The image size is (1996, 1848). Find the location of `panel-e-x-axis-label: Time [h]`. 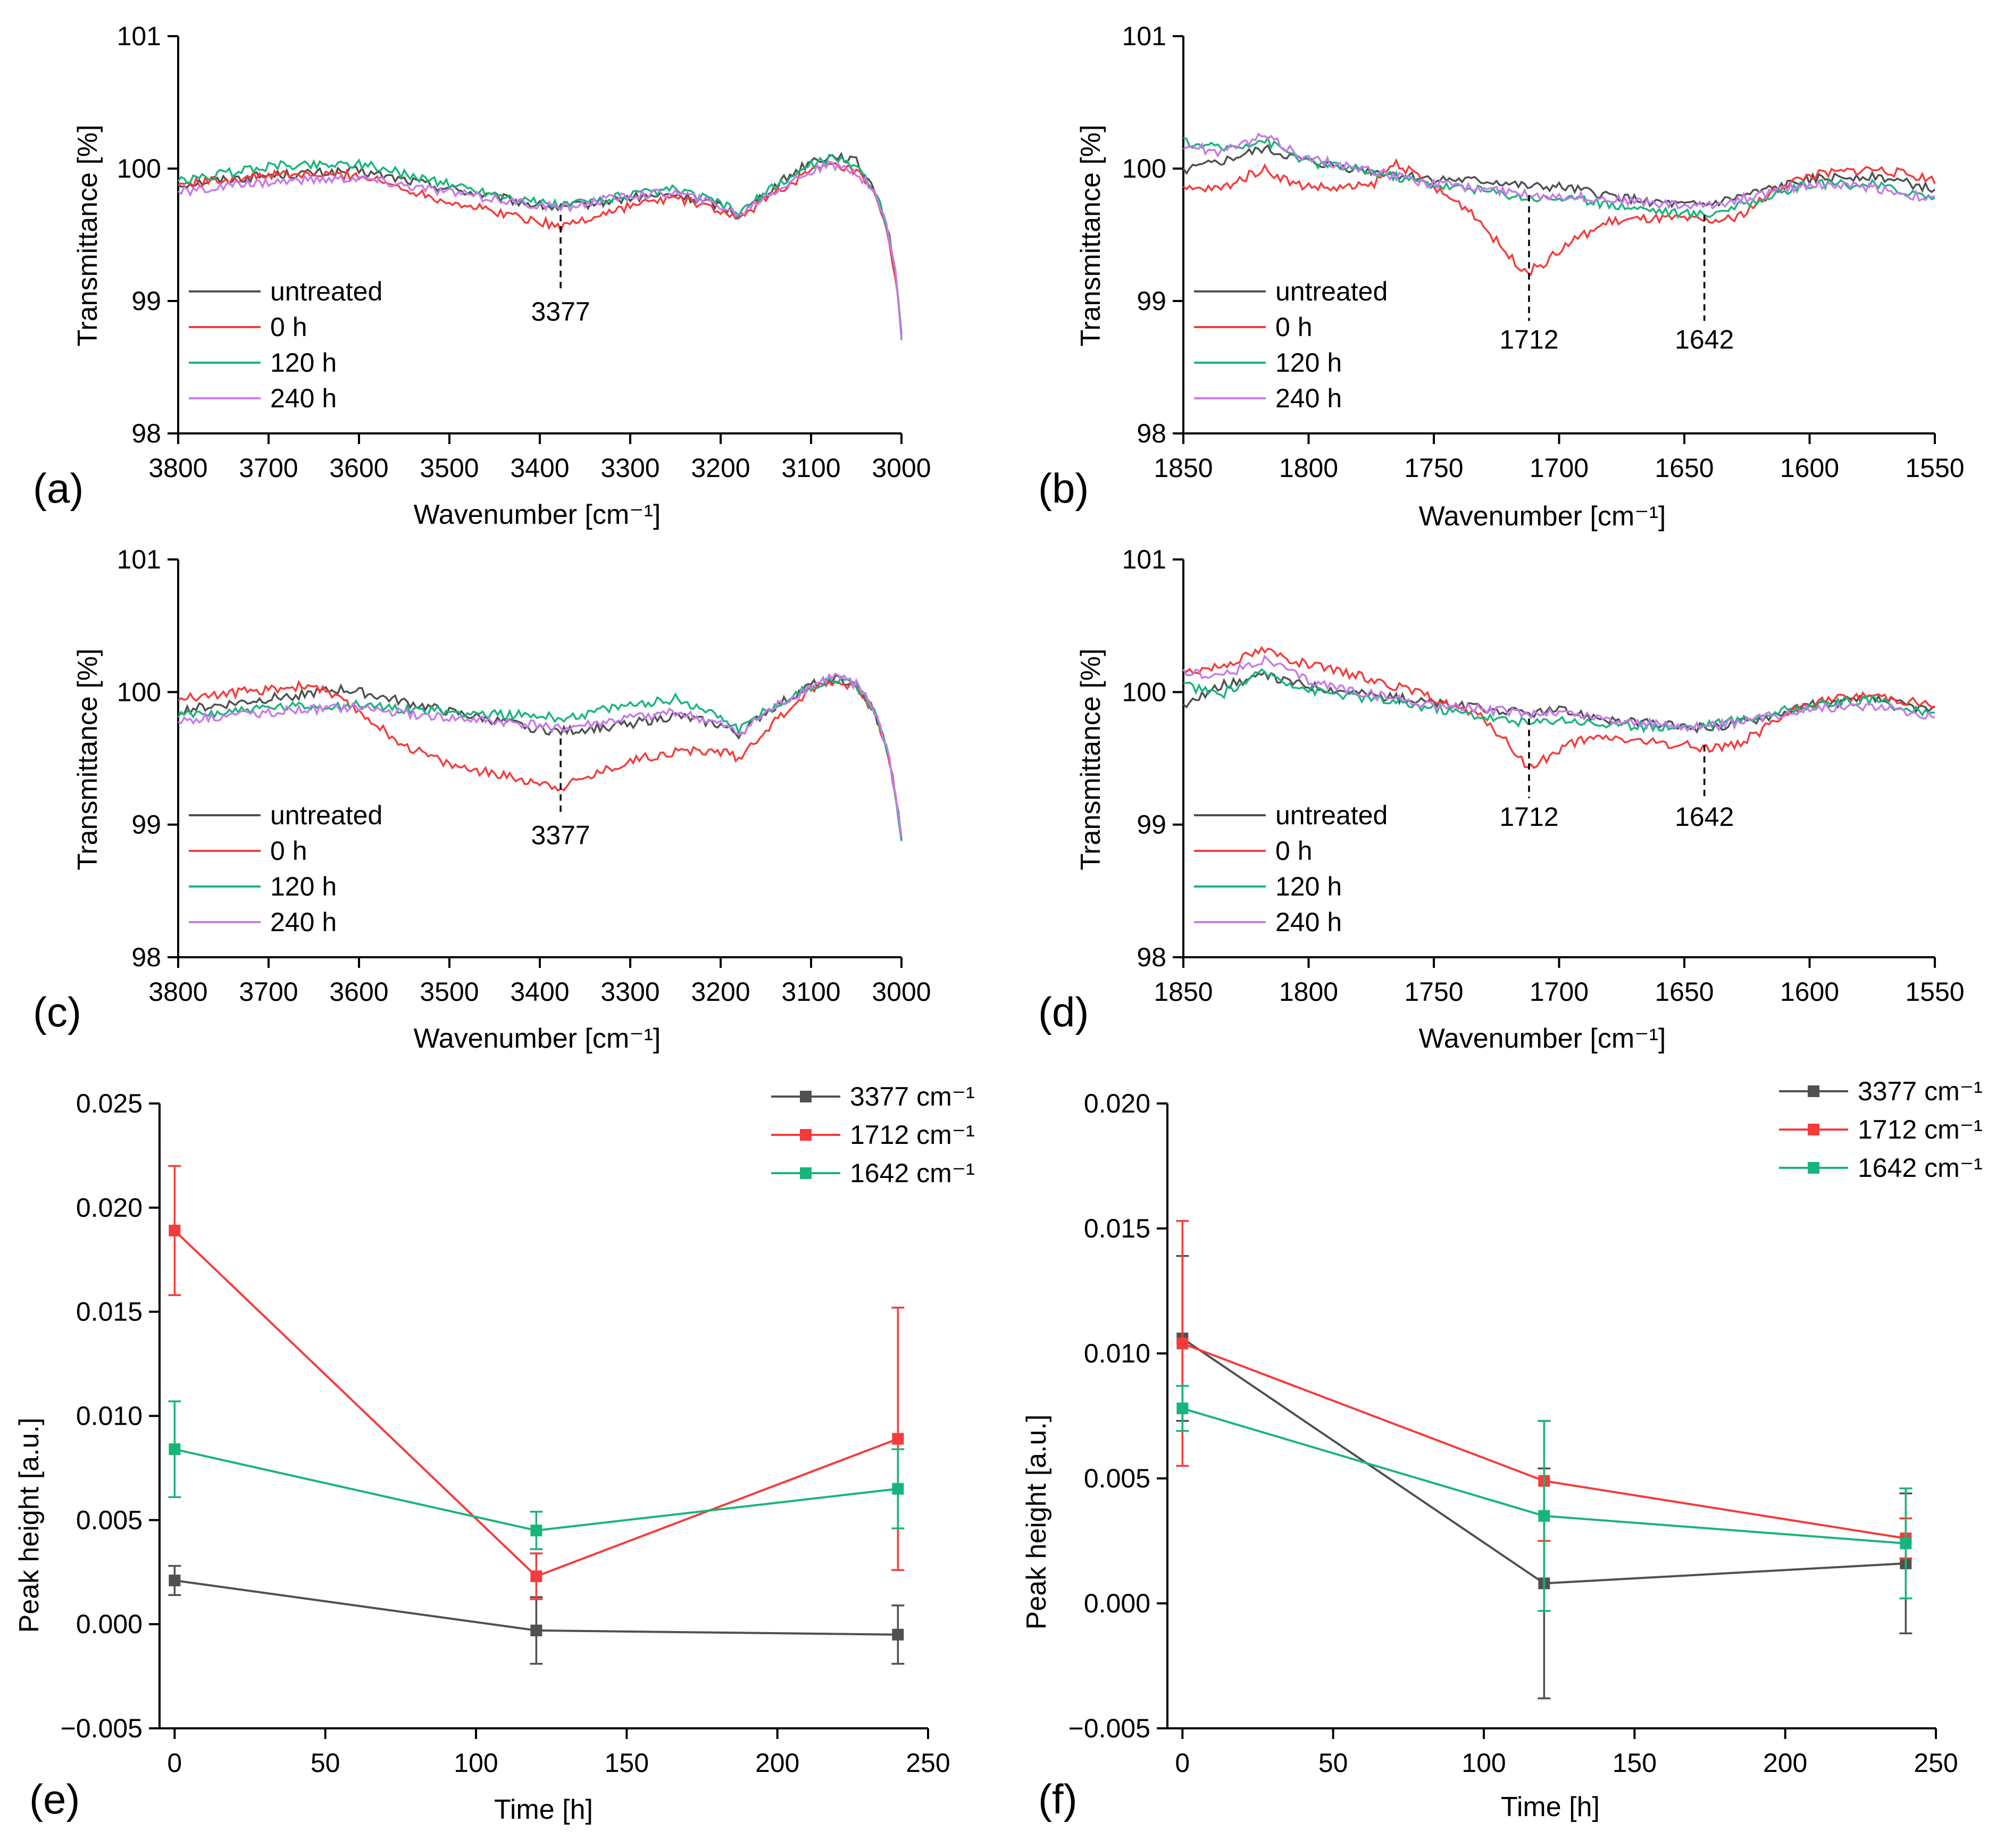

panel-e-x-axis-label: Time [h] is located at coordinates (544, 1809).